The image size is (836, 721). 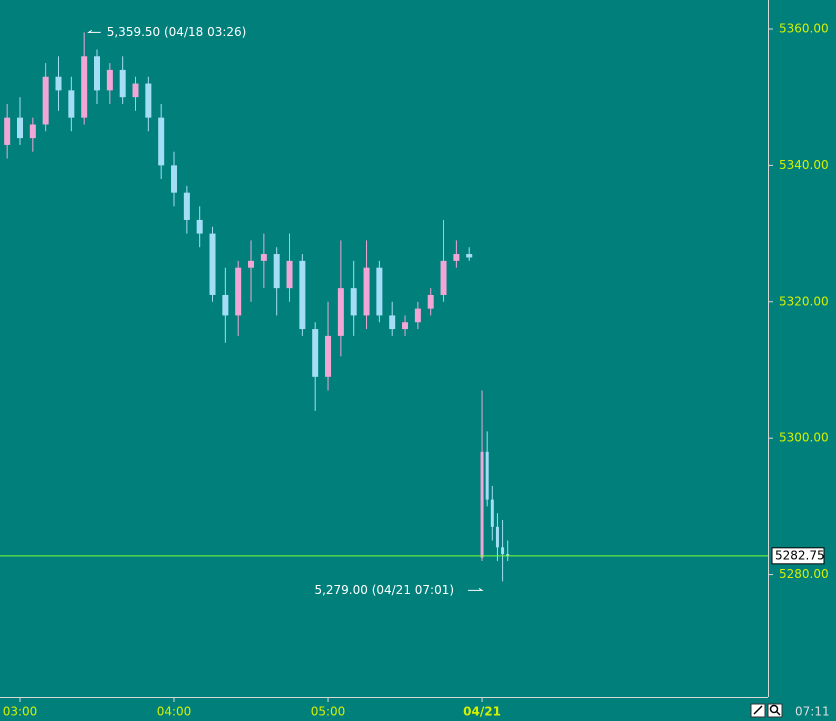 What do you see at coordinates (328, 712) in the screenshot?
I see `x-tick-label: 05:00` at bounding box center [328, 712].